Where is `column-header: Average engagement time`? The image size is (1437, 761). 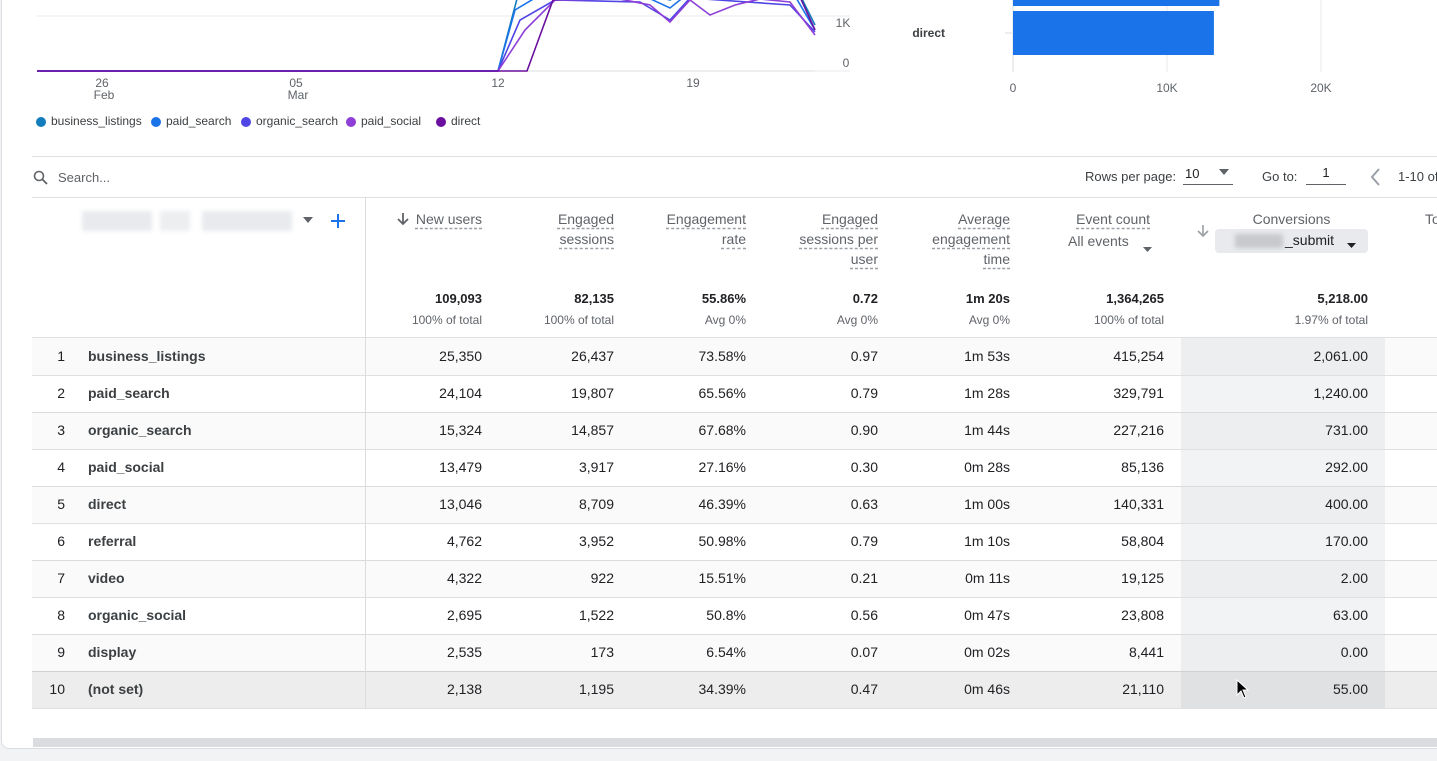 column-header: Average engagement time is located at coordinates (965, 239).